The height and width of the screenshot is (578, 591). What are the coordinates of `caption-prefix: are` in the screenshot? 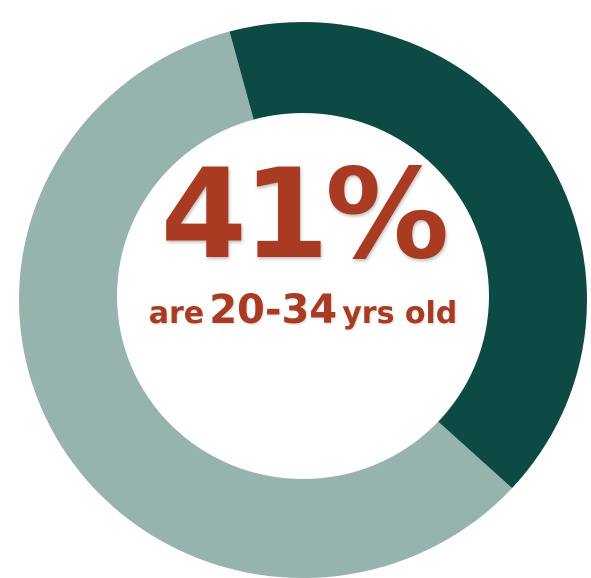 It's located at (176, 313).